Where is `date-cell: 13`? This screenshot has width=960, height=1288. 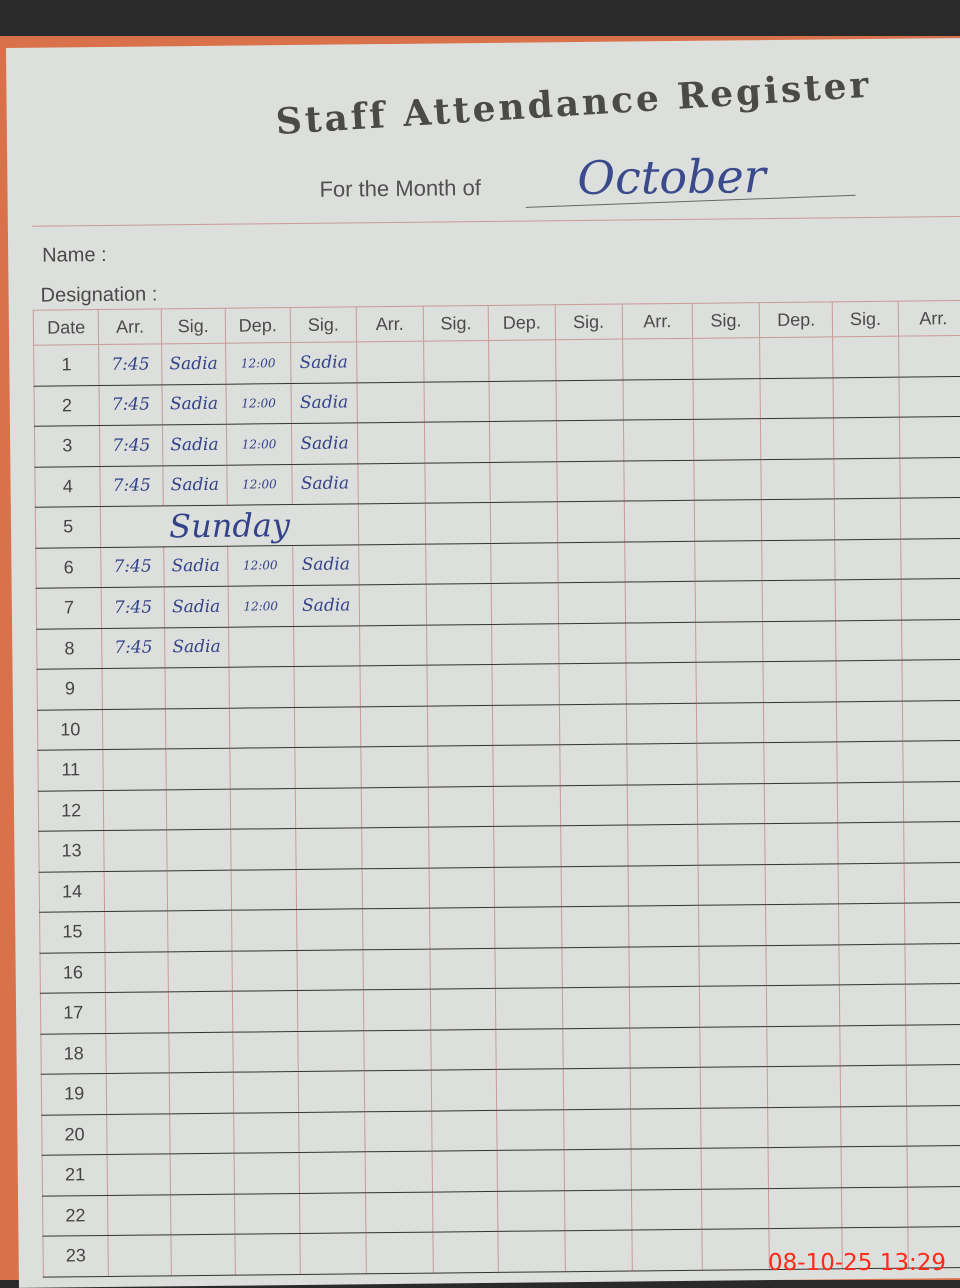 date-cell: 13 is located at coordinates (71, 851).